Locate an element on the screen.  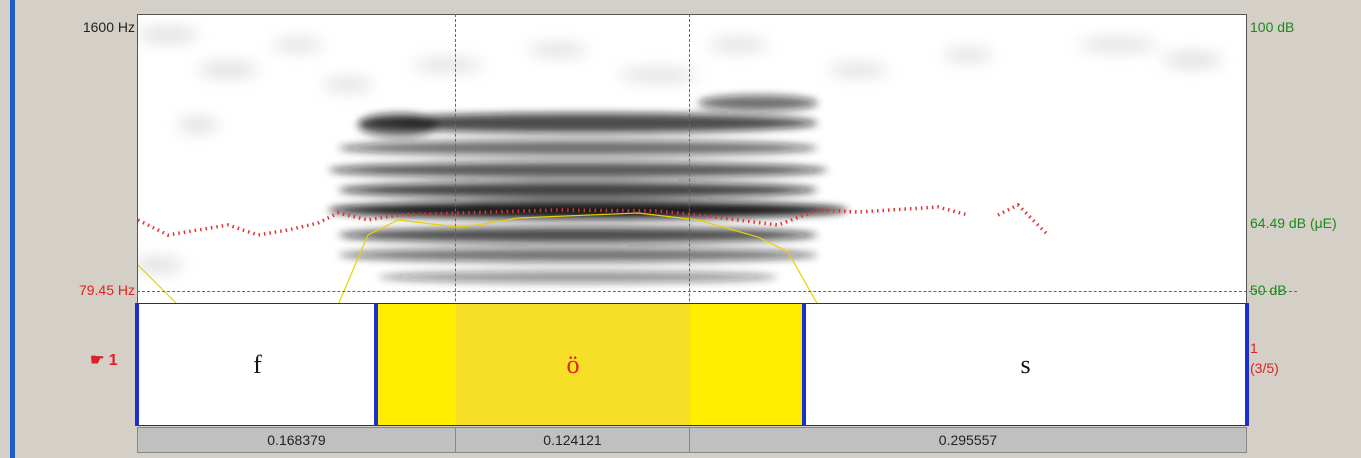
window-left-edge is located at coordinates (12, 229).